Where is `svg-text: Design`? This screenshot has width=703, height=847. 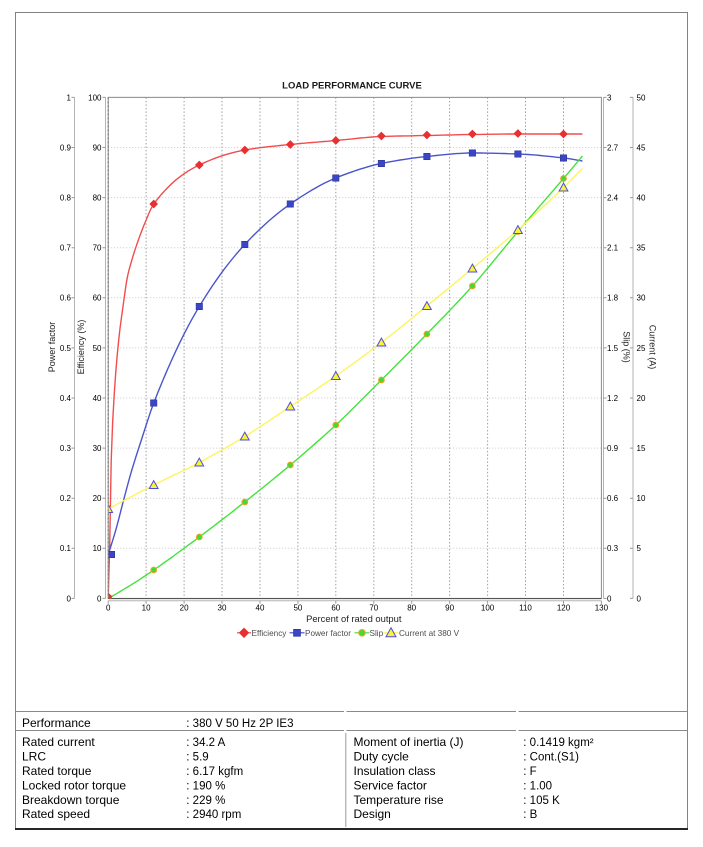
svg-text: Design is located at coordinates (372, 814).